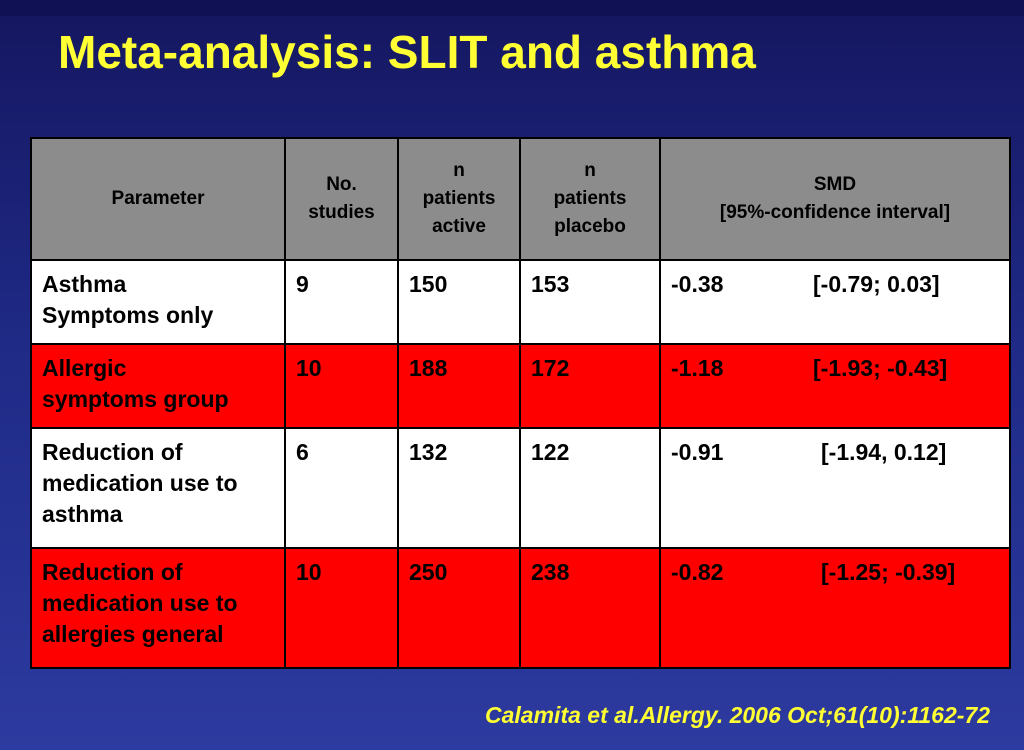 Image resolution: width=1024 pixels, height=750 pixels. I want to click on header-studies-line2: studies, so click(341, 212).